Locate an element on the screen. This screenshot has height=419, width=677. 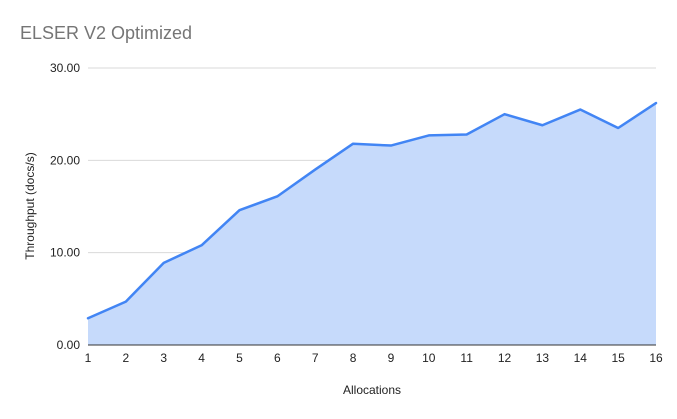
y-tick-label: 10.00 is located at coordinates (65, 253).